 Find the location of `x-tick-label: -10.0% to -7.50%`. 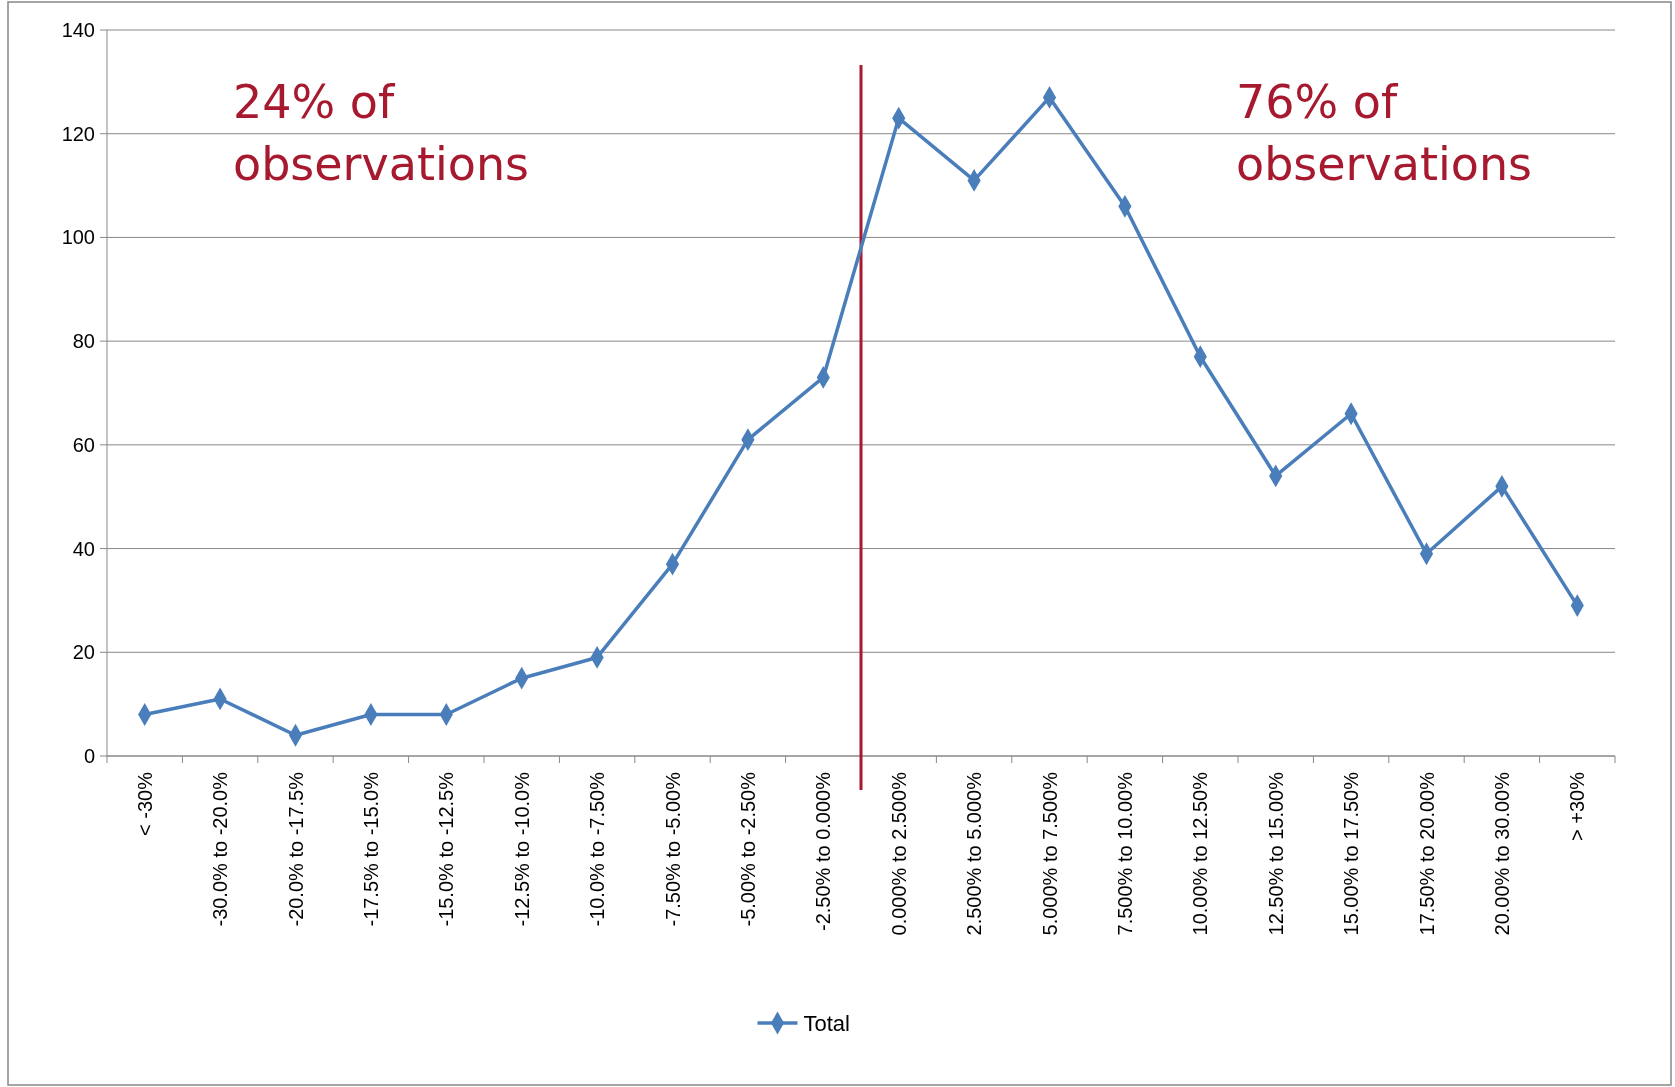

x-tick-label: -10.0% to -7.50% is located at coordinates (597, 849).